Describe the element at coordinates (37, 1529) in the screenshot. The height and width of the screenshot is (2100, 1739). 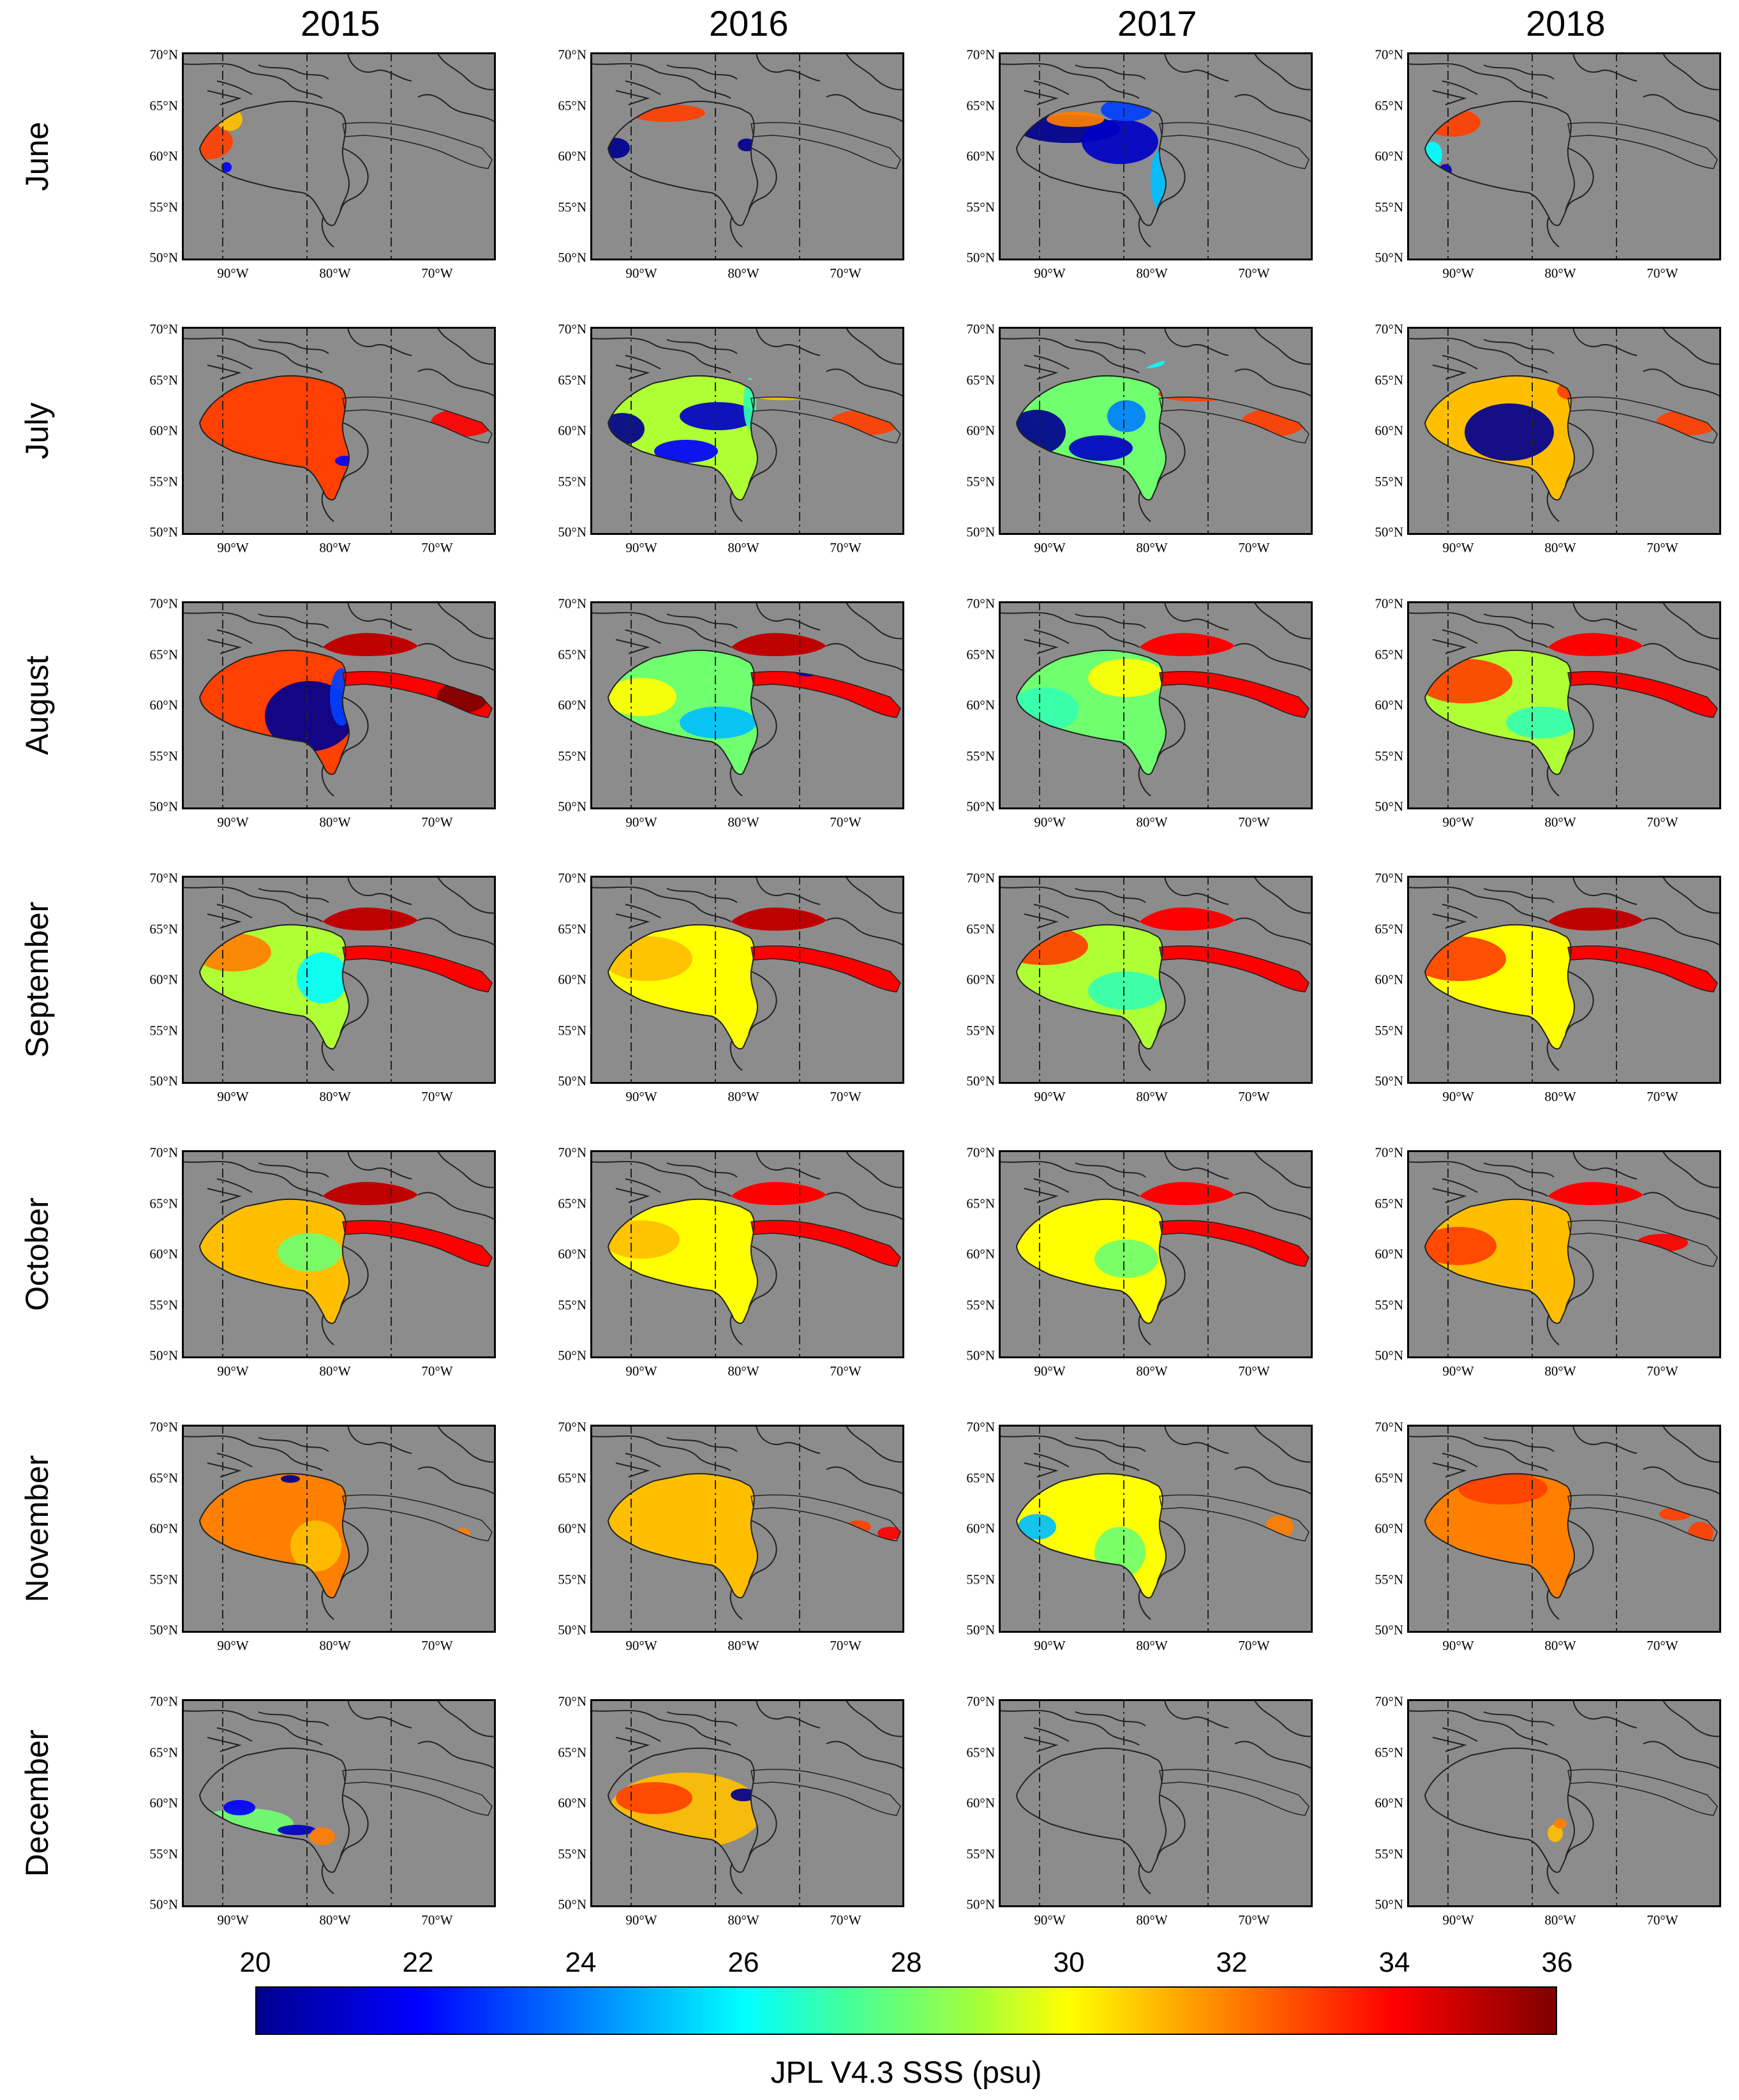
I see `row-label-november: November` at that location.